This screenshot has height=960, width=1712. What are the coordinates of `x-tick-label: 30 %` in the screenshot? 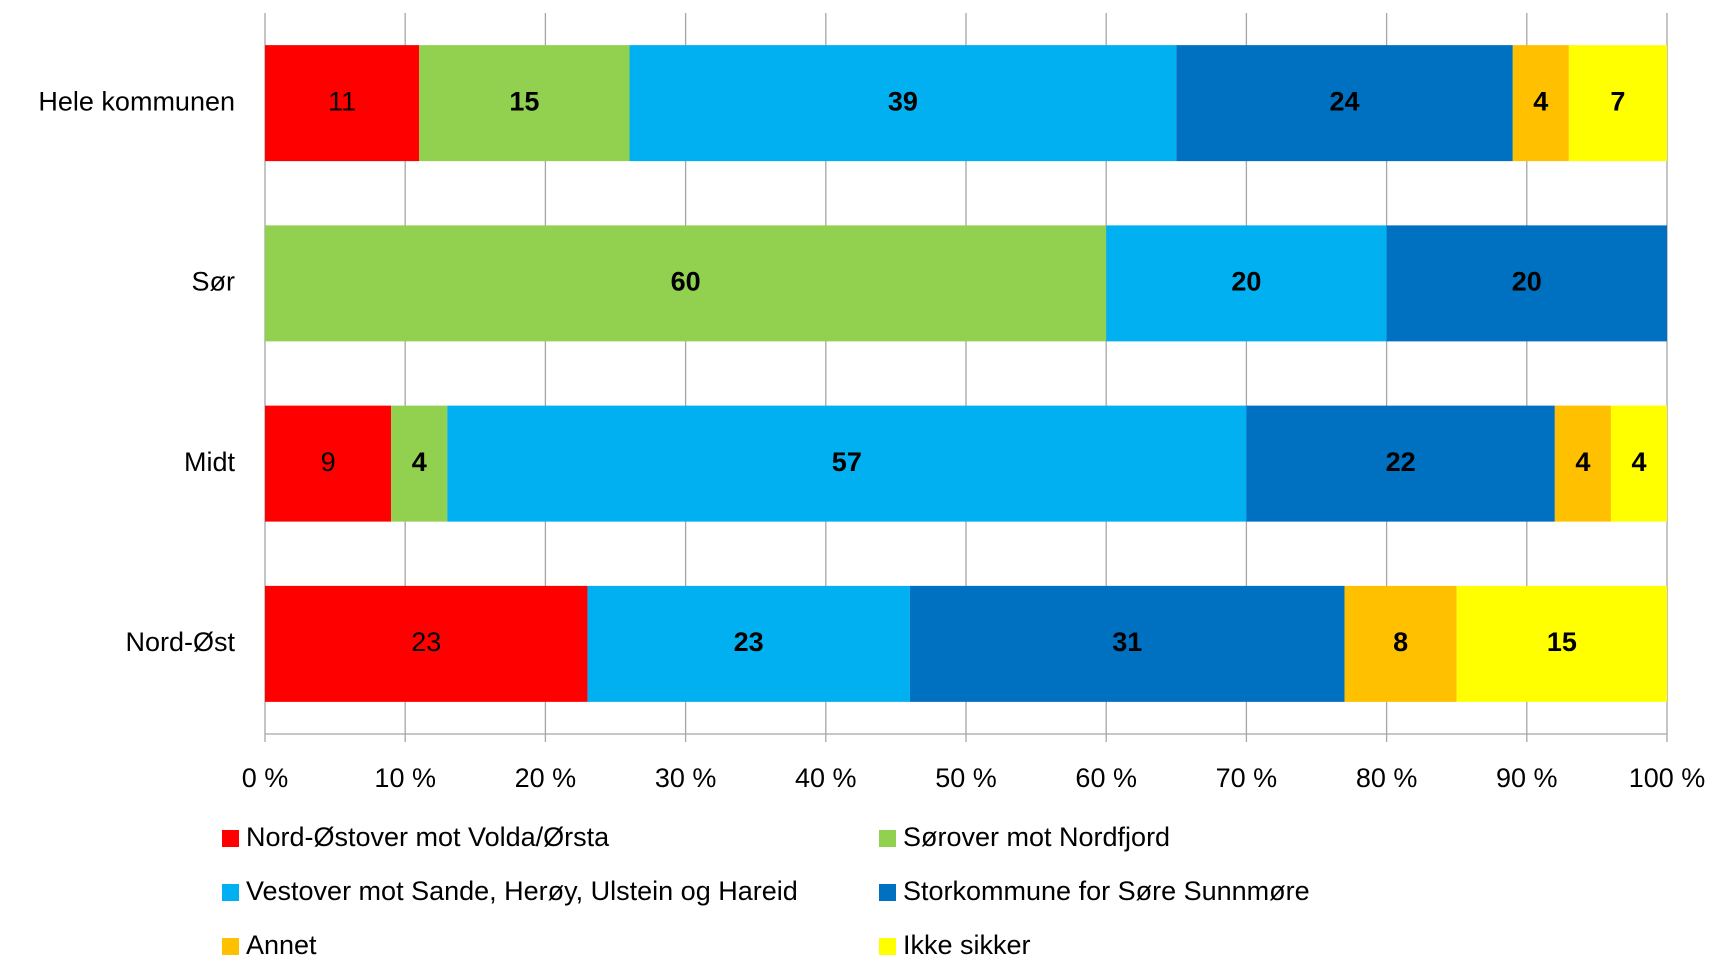 It's located at (686, 778).